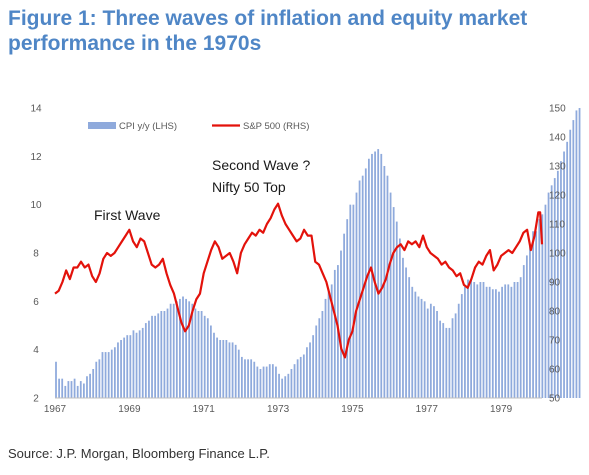 The height and width of the screenshot is (475, 589). Describe the element at coordinates (557, 254) in the screenshot. I see `right-axis-tick-label: 100` at that location.